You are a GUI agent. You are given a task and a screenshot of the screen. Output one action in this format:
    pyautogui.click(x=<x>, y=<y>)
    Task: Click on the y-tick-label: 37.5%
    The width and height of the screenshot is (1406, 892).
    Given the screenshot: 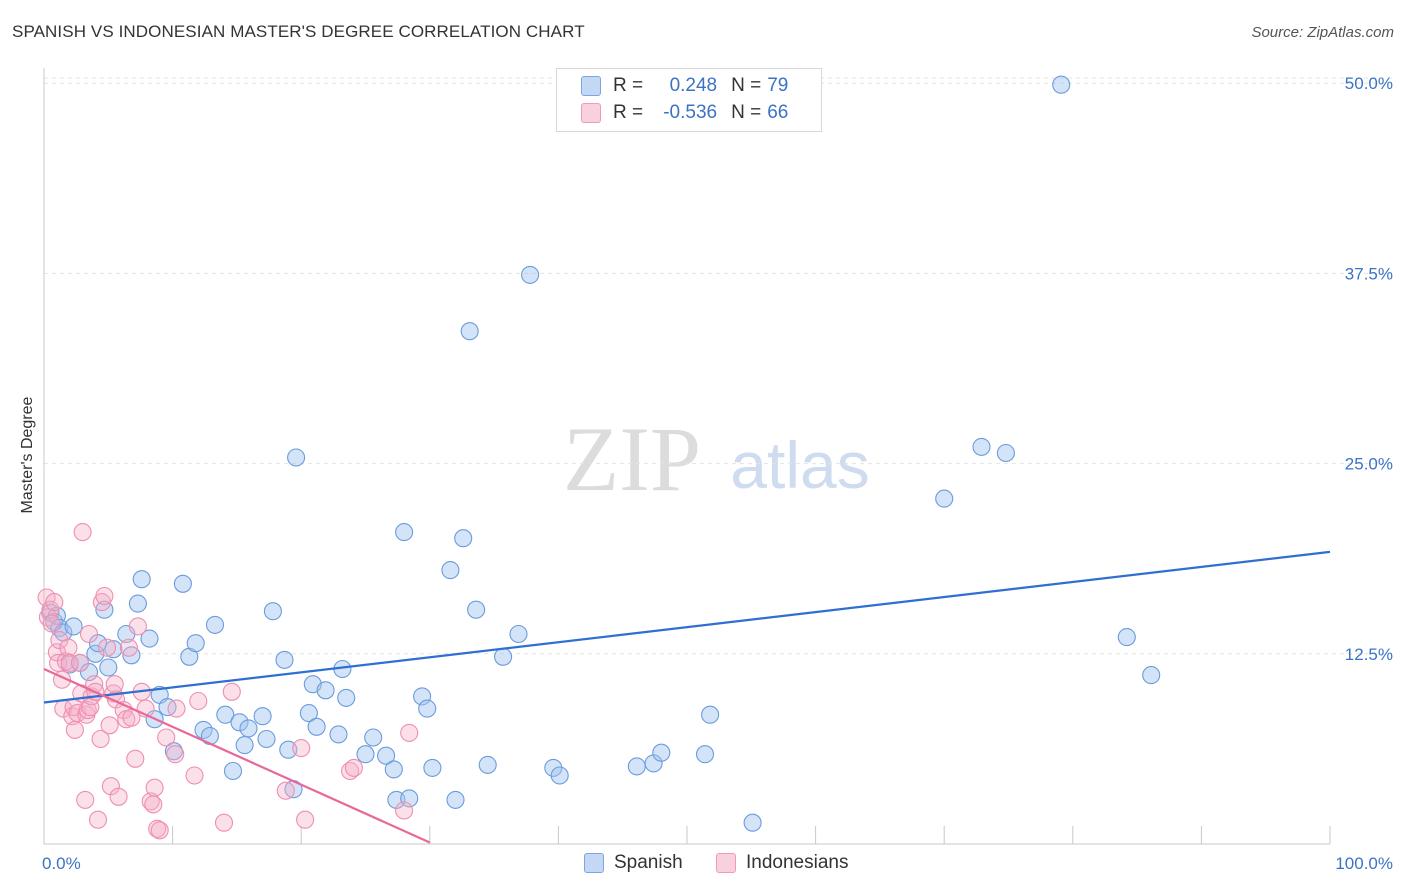 What is the action you would take?
    pyautogui.click(x=1369, y=273)
    